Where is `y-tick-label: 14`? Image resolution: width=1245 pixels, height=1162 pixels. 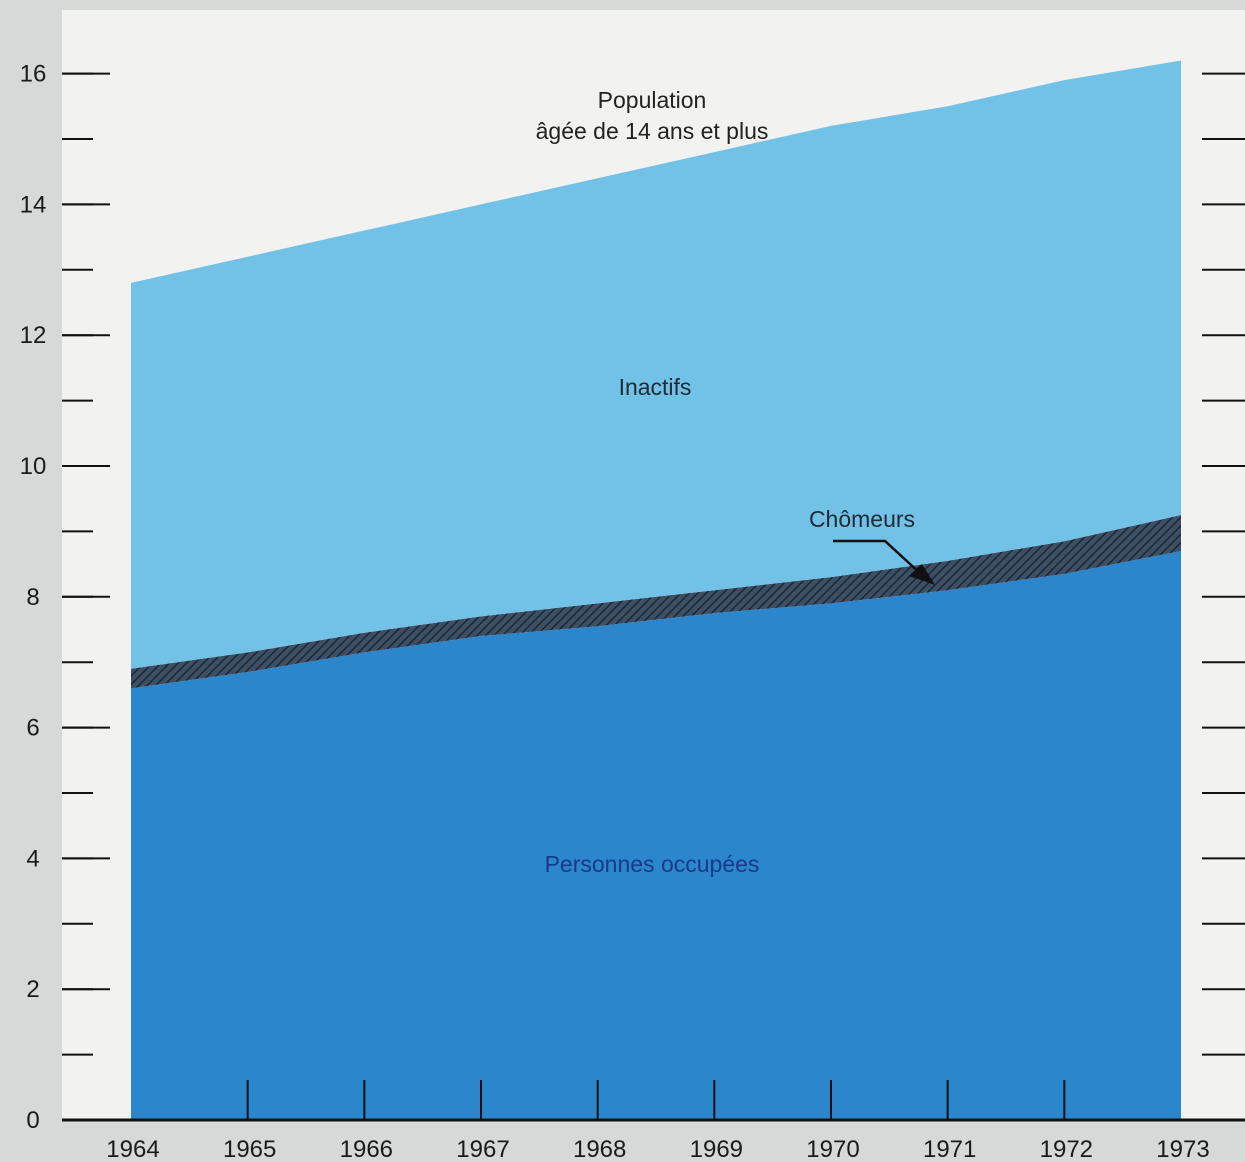 y-tick-label: 14 is located at coordinates (33, 204).